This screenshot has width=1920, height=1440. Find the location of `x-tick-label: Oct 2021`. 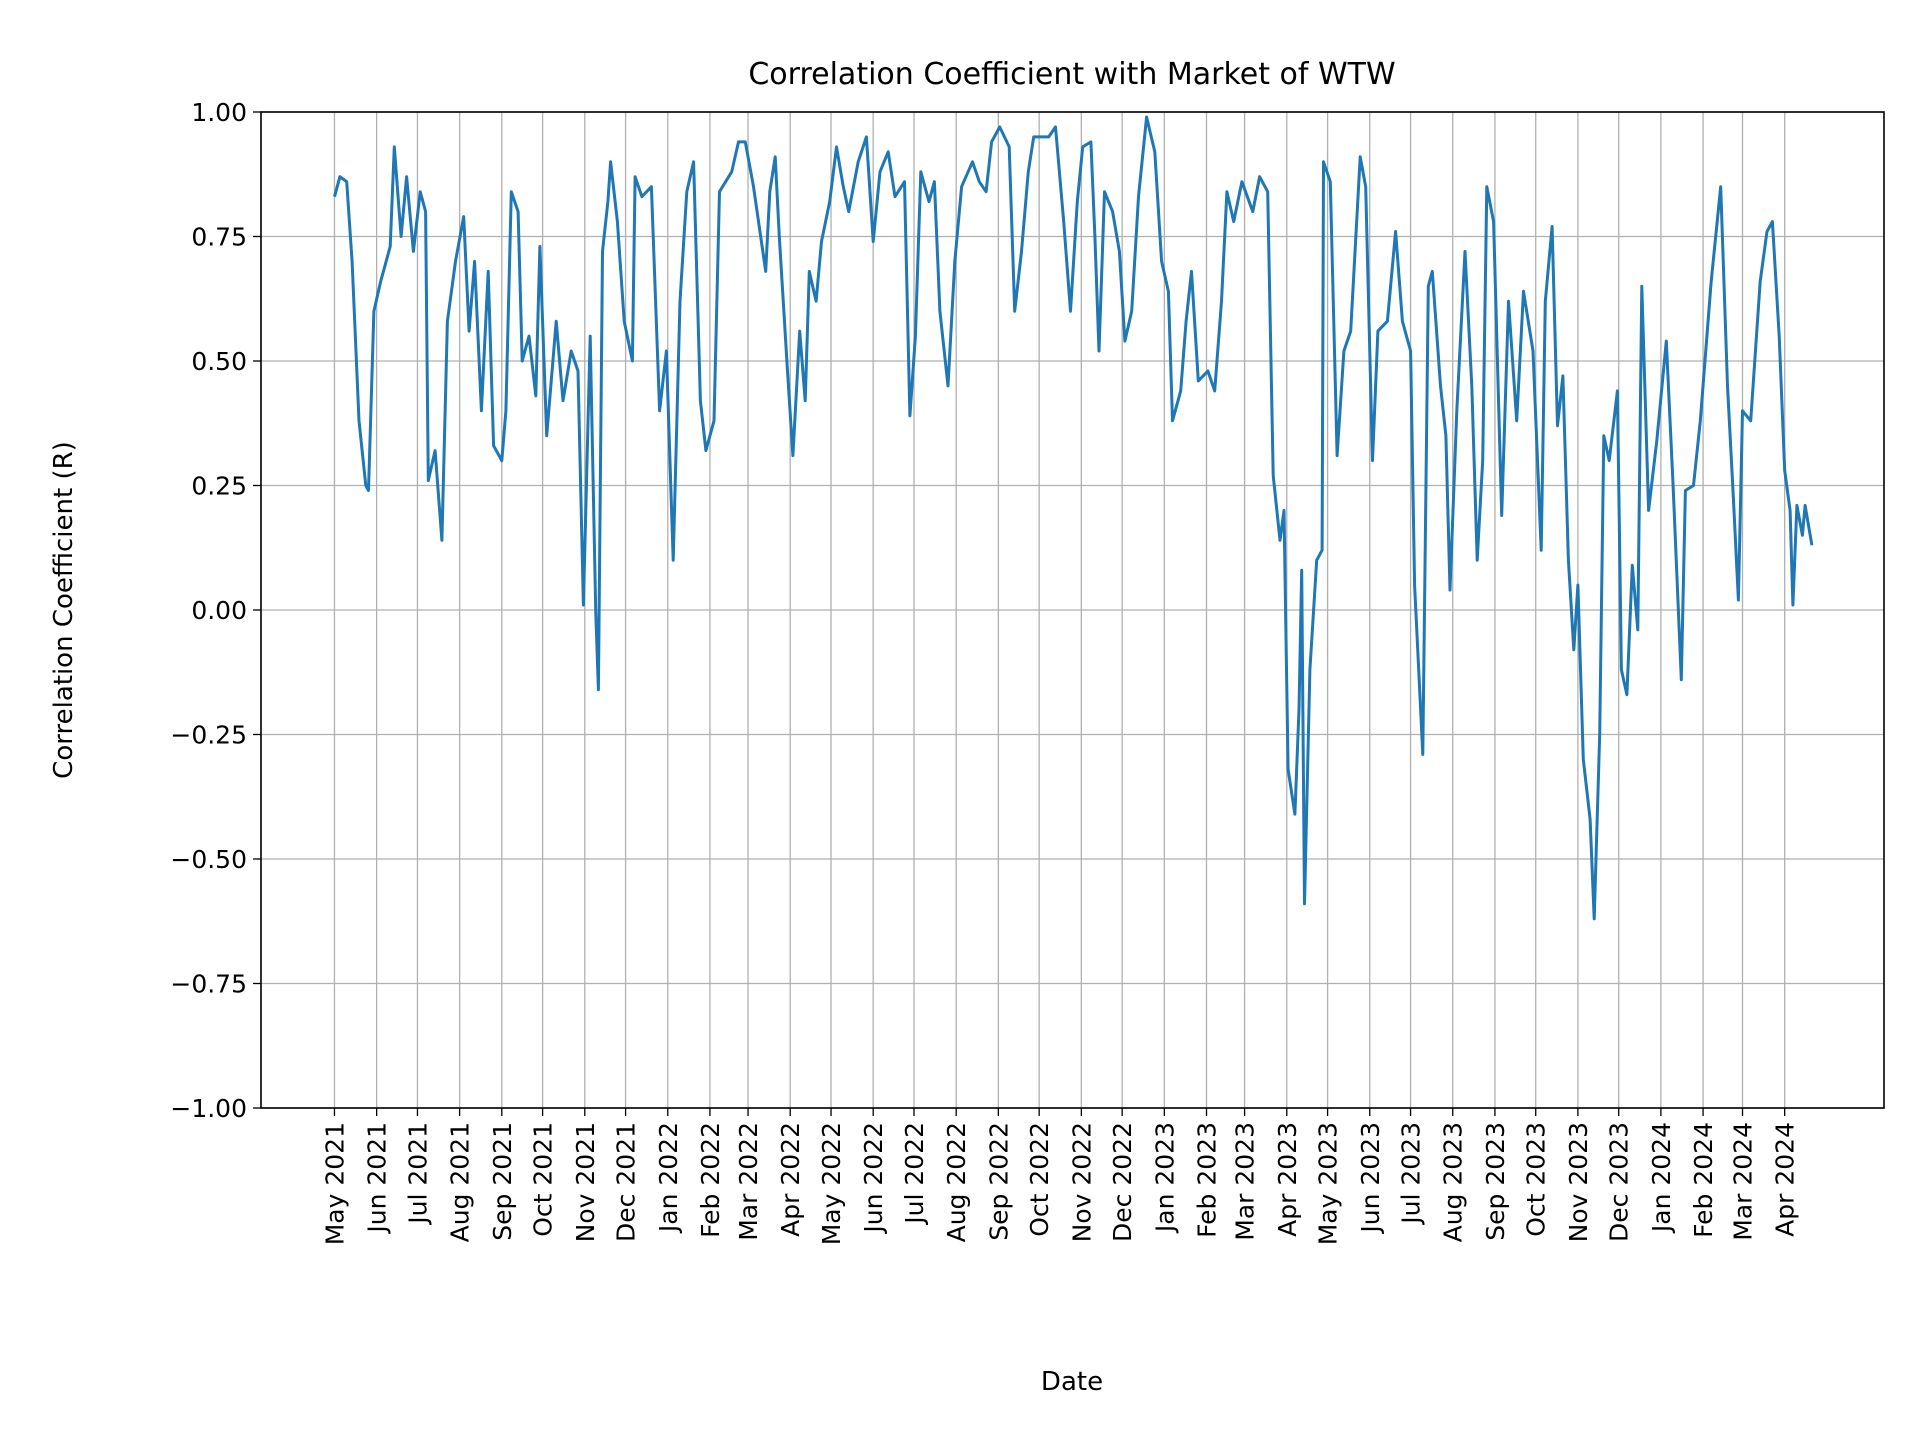

x-tick-label: Oct 2021 is located at coordinates (543, 1179).